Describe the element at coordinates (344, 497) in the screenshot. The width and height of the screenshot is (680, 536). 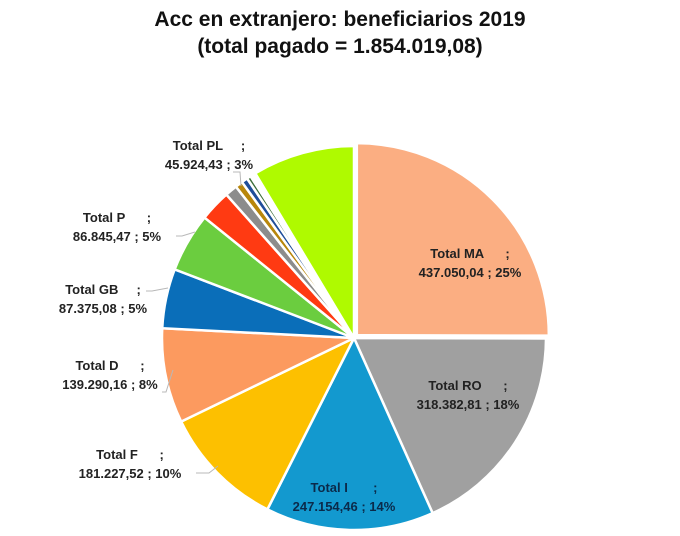
I see `data-label-total-i: Total I ; 247.154,46 ; 14%` at that location.